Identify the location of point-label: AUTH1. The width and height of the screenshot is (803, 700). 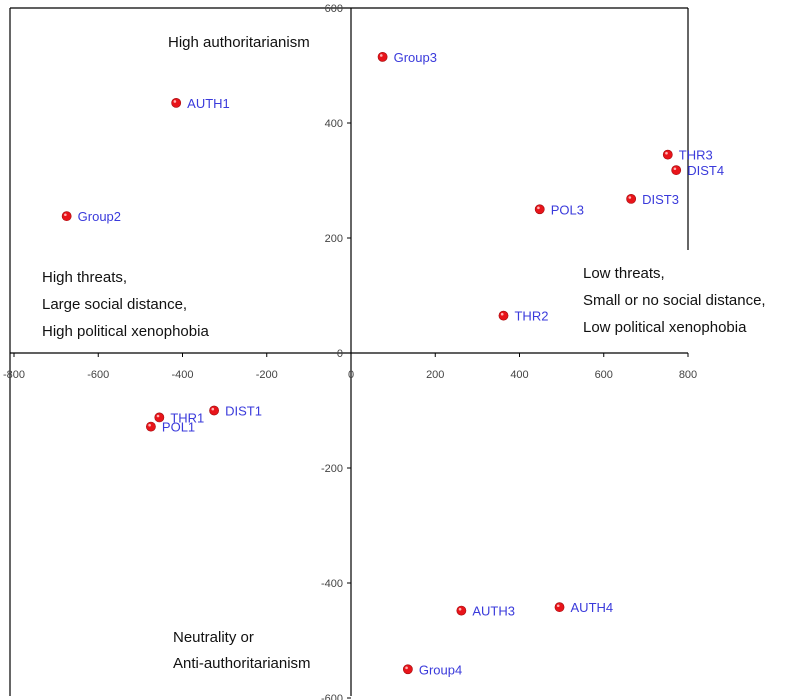
(208, 103).